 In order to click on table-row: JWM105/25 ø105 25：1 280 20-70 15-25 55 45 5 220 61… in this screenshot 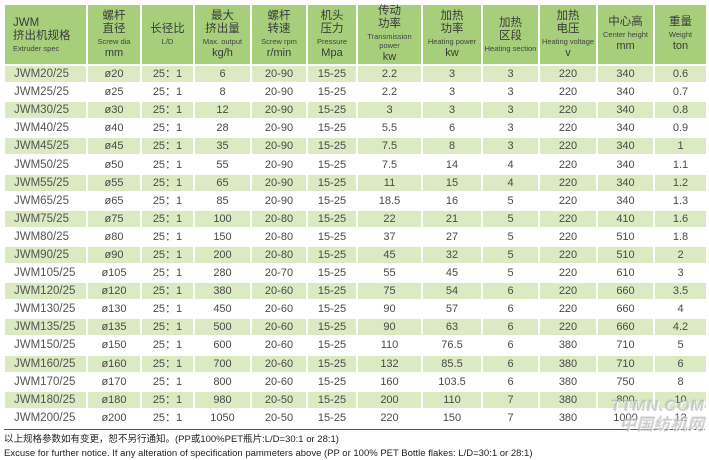, I will do `click(355, 273)`.